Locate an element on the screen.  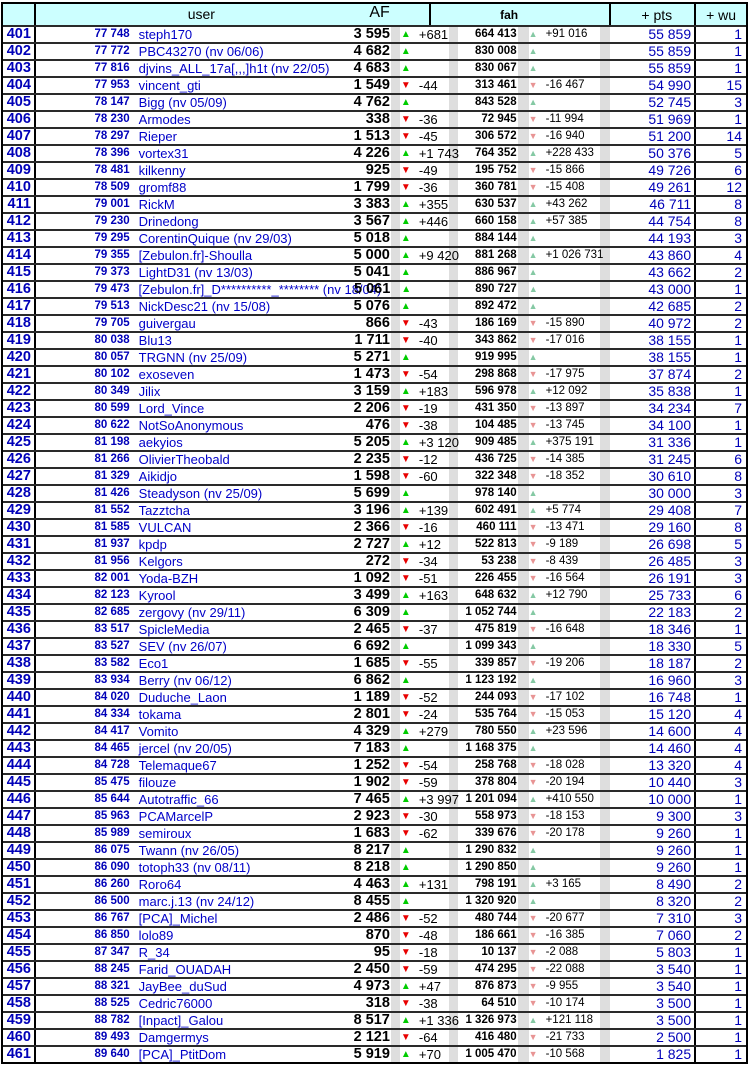
username-link: gromf88 is located at coordinates (162, 187).